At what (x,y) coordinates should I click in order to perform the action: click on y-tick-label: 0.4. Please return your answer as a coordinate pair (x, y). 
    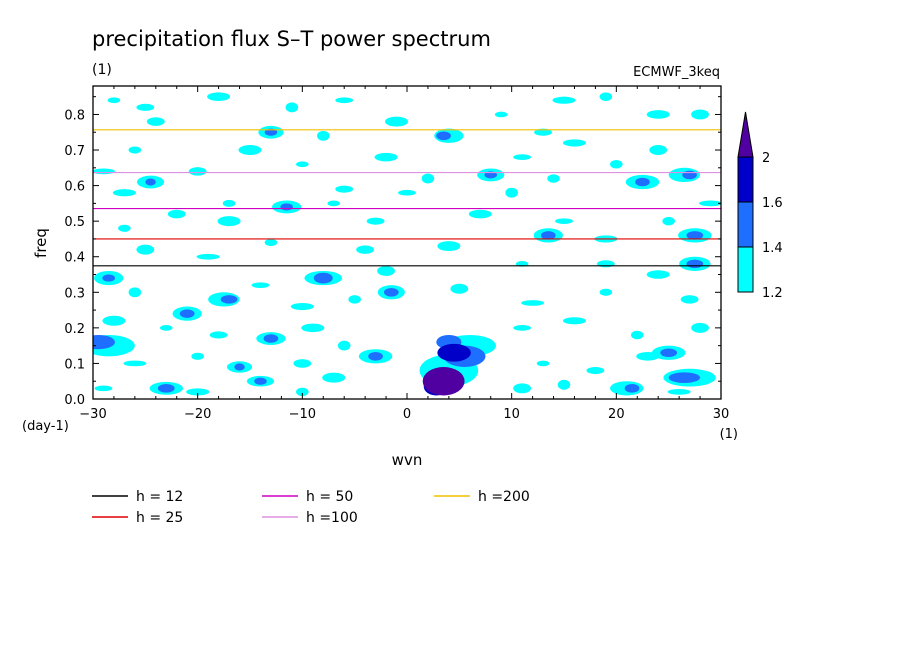
    Looking at the image, I should click on (74, 258).